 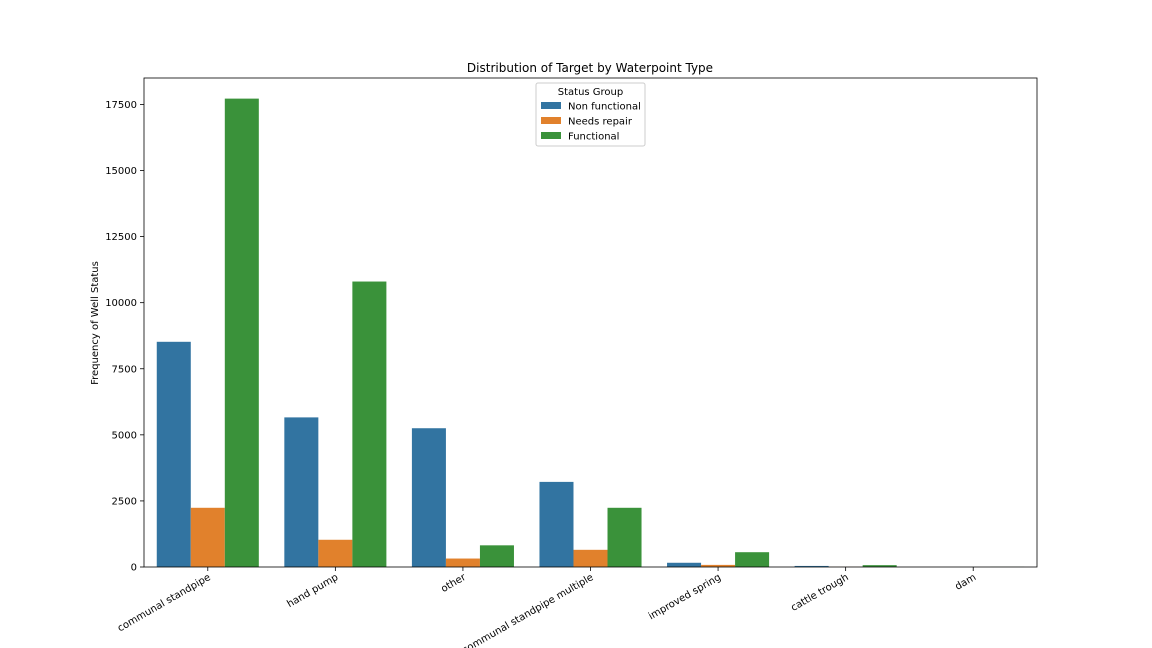 What do you see at coordinates (965, 582) in the screenshot?
I see `x-tick-label: dam` at bounding box center [965, 582].